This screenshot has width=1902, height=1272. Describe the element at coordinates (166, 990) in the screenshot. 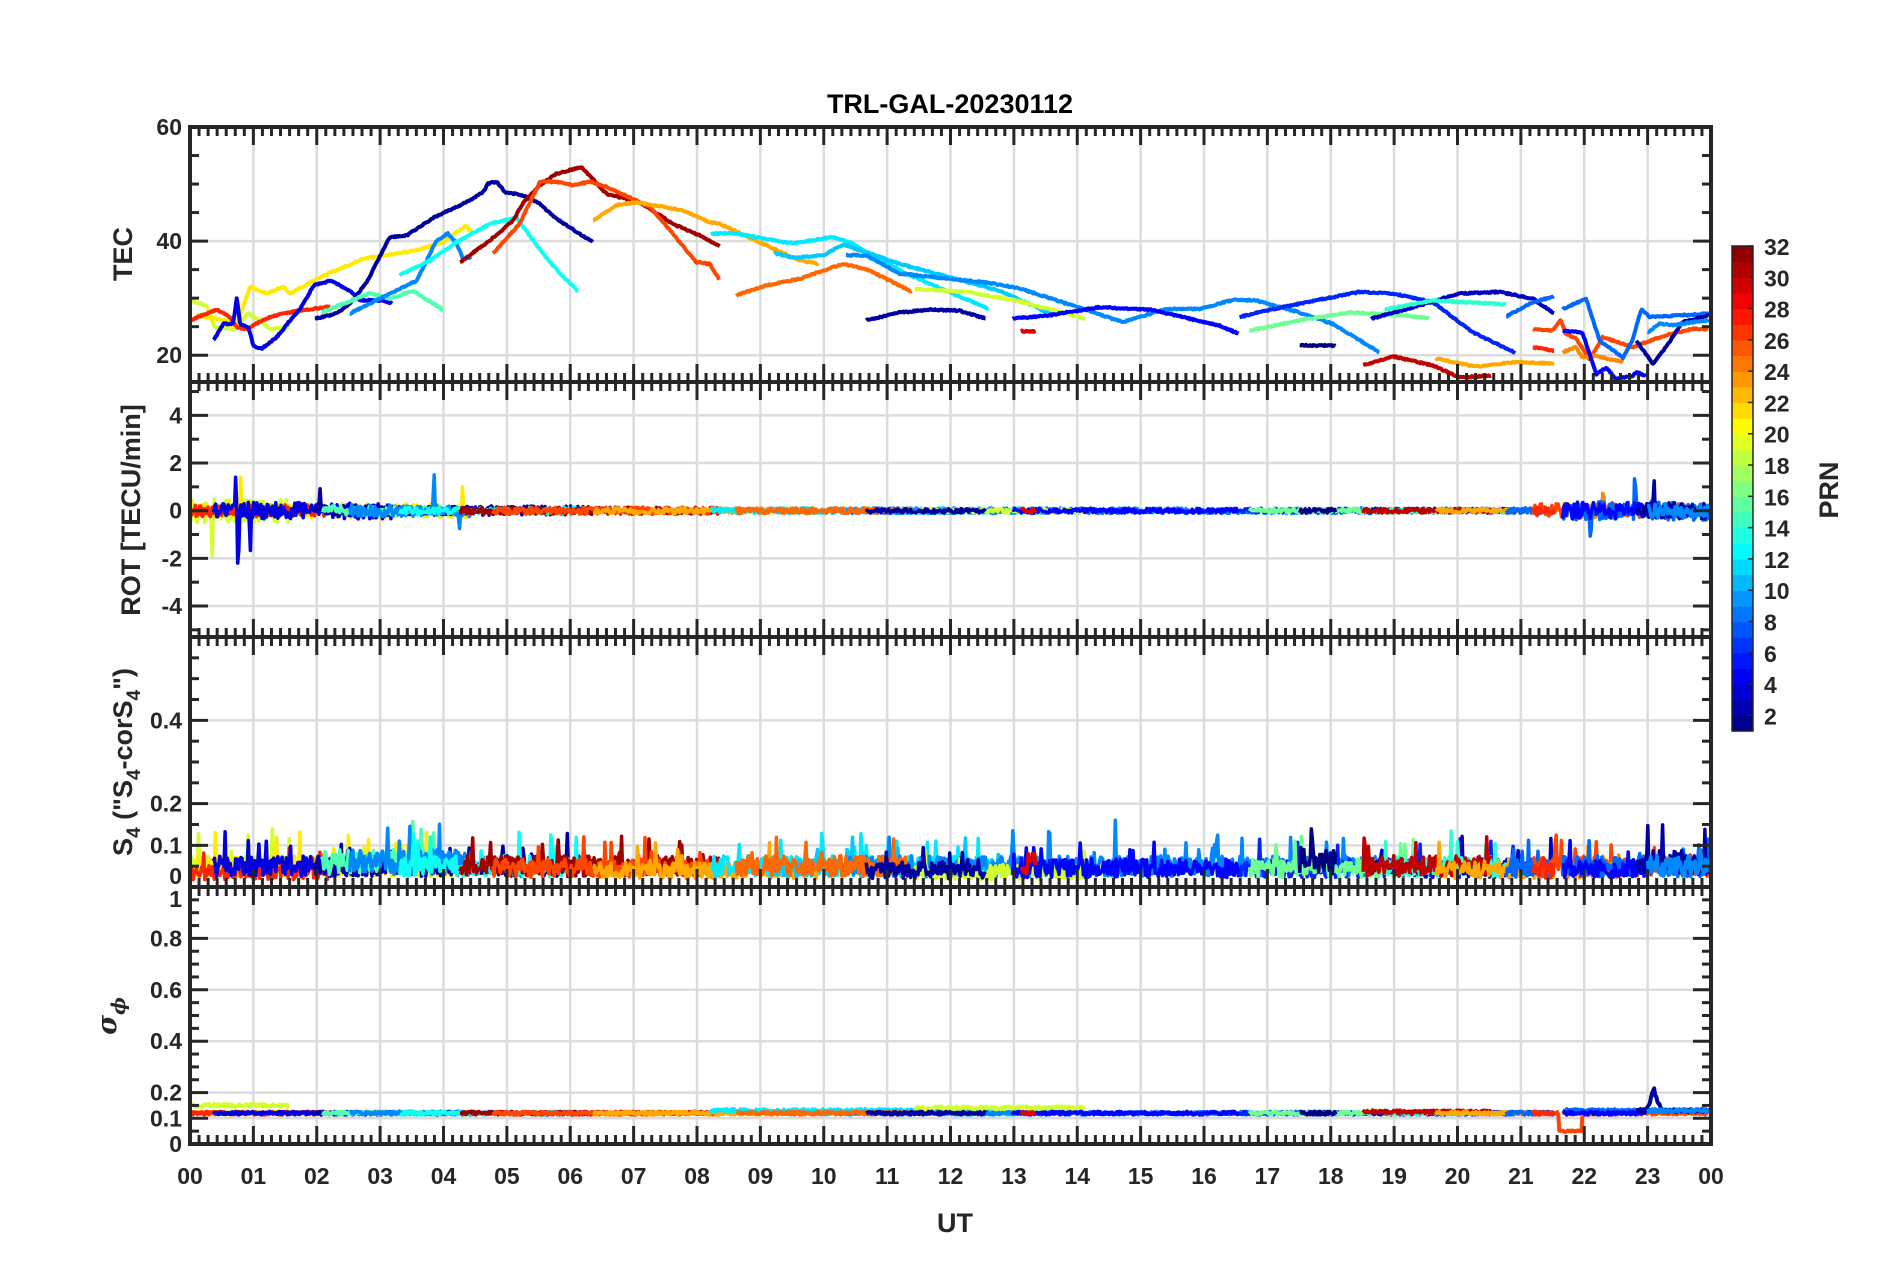

I see `ytick-label-sigma: 0.6` at that location.